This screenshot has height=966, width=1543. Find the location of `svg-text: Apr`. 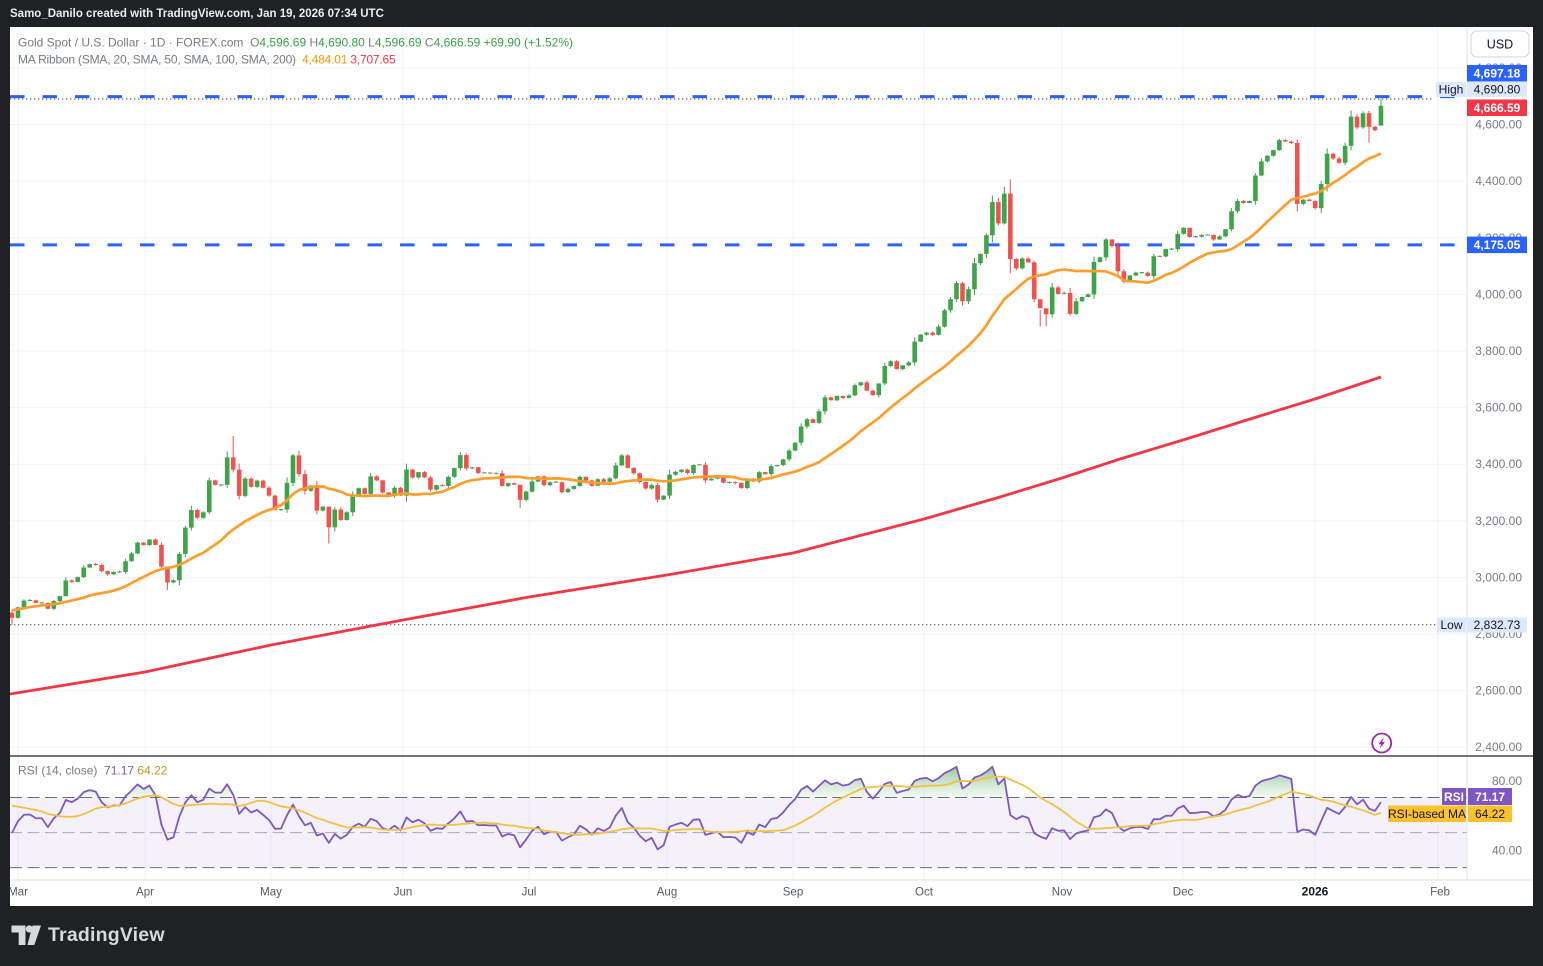

svg-text: Apr is located at coordinates (145, 893).